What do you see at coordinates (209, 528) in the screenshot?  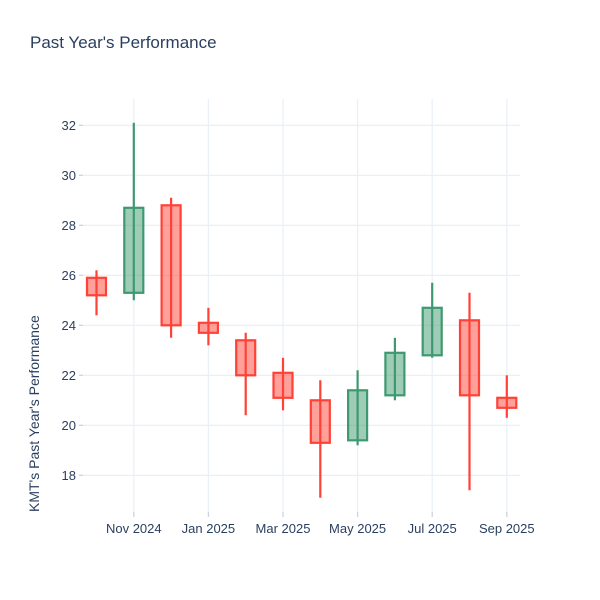 I see `x-tick-label: Jan 2025` at bounding box center [209, 528].